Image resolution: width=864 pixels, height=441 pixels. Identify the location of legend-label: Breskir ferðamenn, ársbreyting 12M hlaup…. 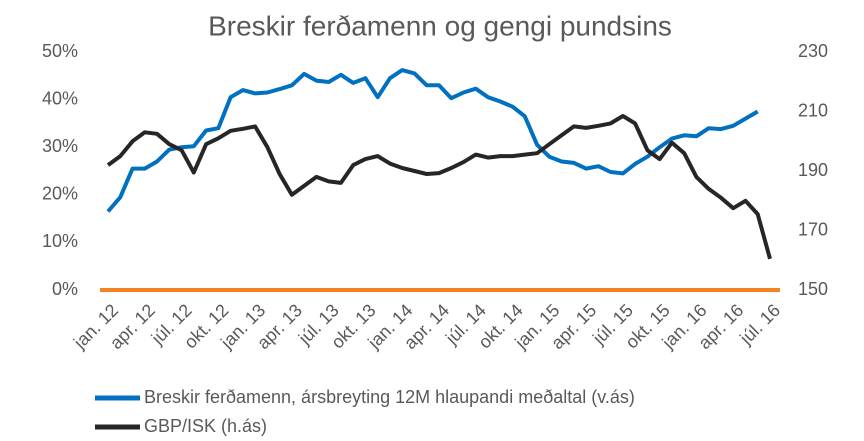
(389, 397).